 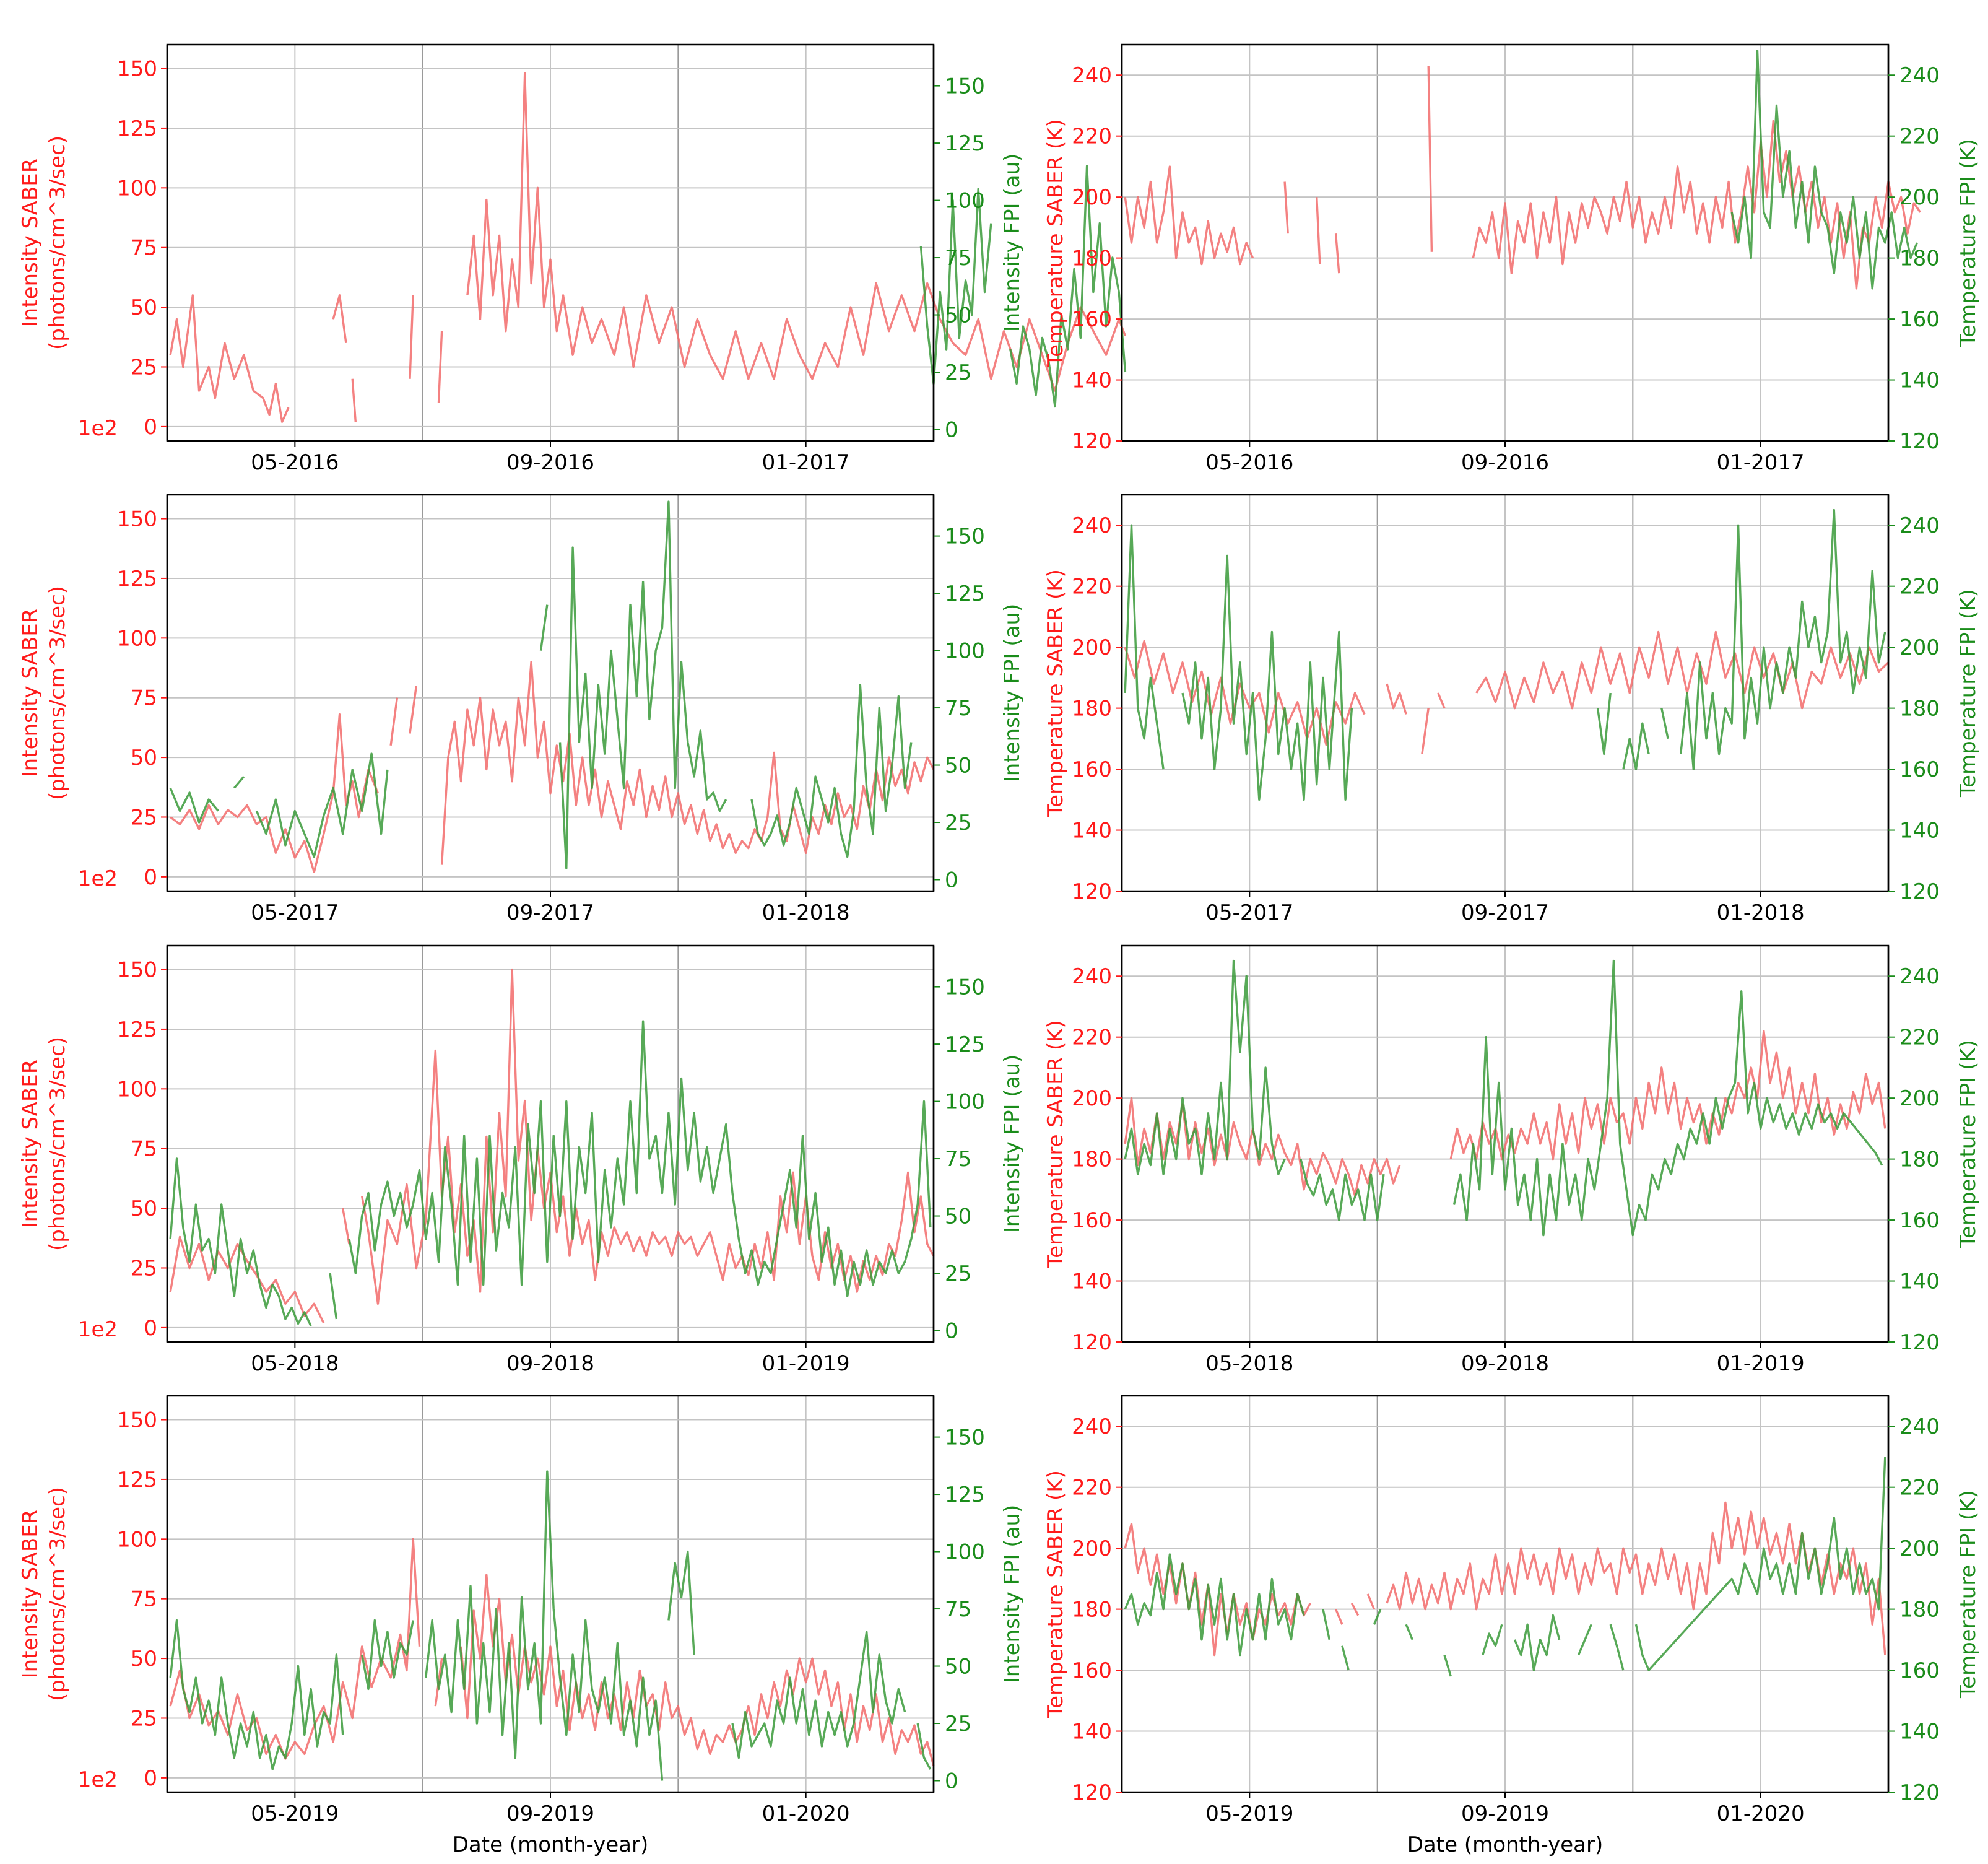 I want to click on x-tick-label: 09-2018, so click(x=1505, y=1364).